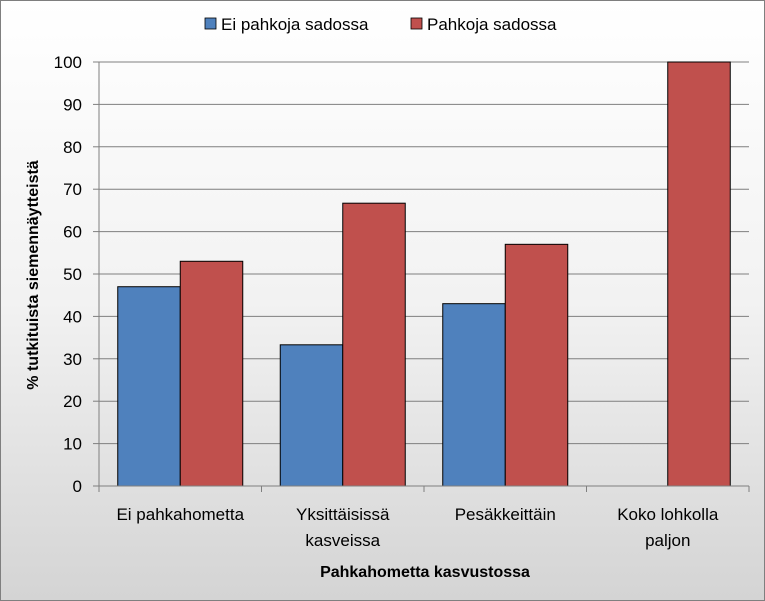  I want to click on y-tick-label: 20, so click(72, 401).